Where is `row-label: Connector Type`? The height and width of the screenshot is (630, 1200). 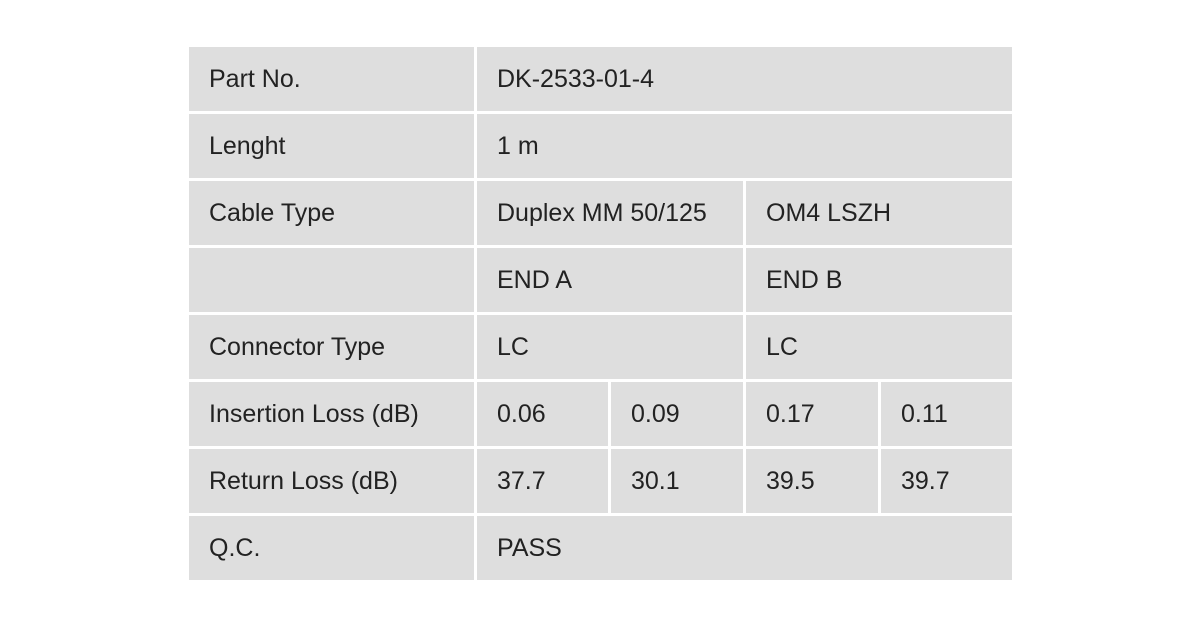 row-label: Connector Type is located at coordinates (331, 347).